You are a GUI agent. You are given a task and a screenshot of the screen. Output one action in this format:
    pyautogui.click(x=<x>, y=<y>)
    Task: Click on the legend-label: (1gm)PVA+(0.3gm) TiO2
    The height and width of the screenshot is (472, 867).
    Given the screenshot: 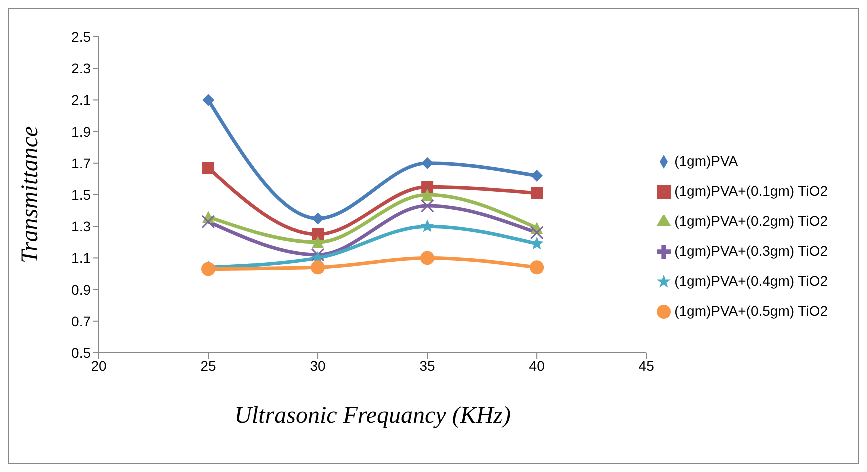 What is the action you would take?
    pyautogui.click(x=751, y=251)
    